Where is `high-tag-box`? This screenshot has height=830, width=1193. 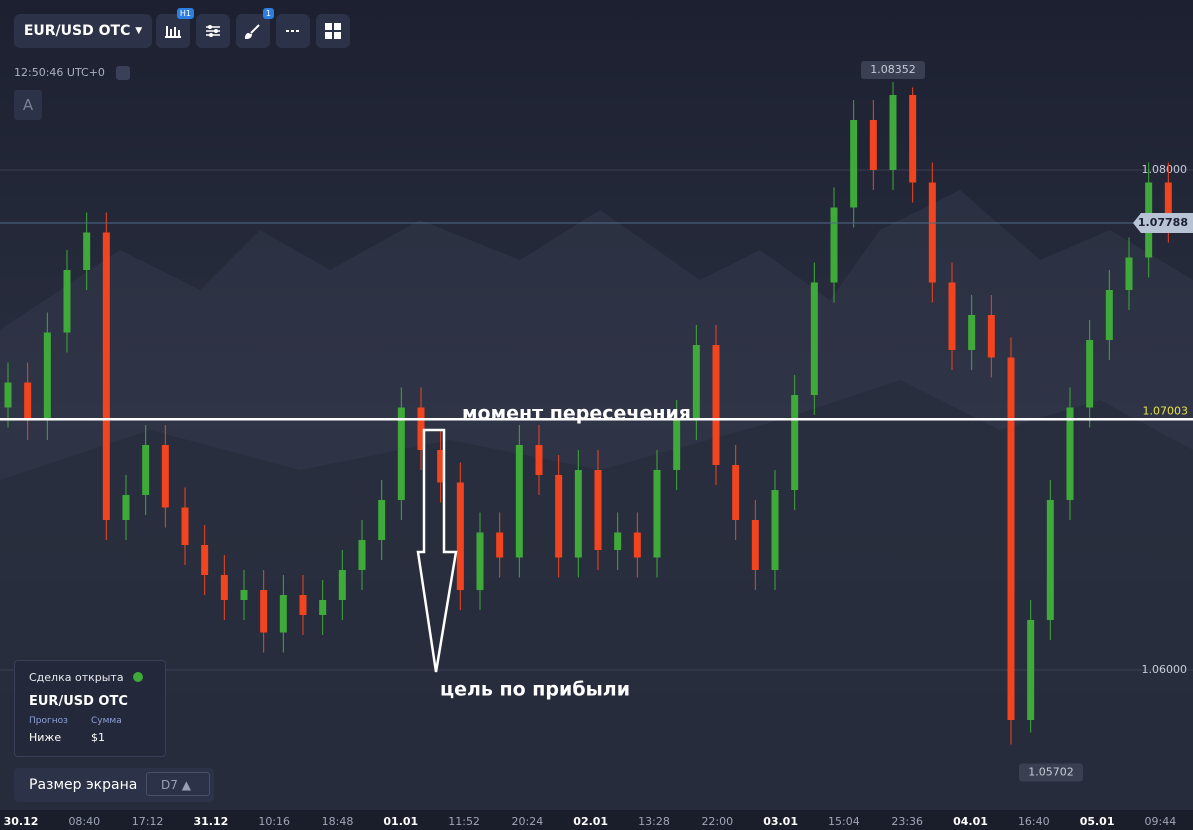
high-tag-box is located at coordinates (893, 70).